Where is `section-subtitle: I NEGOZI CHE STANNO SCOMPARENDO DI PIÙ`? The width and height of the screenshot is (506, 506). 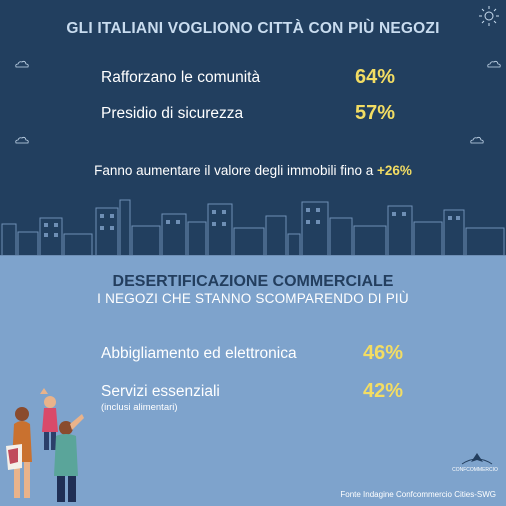 section-subtitle: I NEGOZI CHE STANNO SCOMPARENDO DI PIÙ is located at coordinates (253, 298).